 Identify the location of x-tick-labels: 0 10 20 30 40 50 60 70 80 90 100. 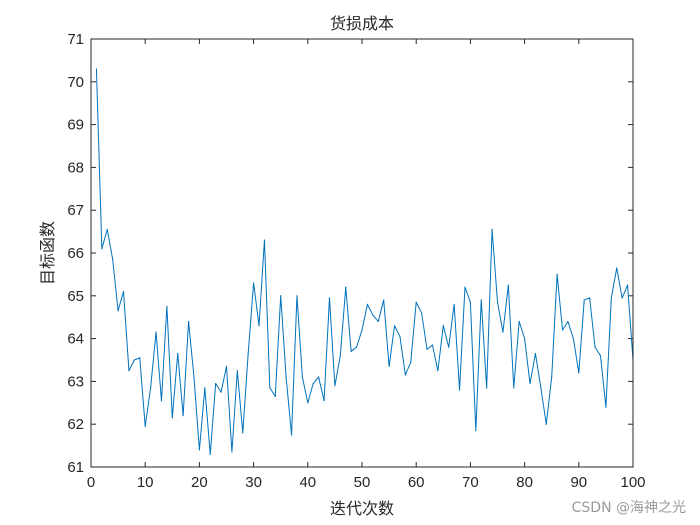
(366, 482).